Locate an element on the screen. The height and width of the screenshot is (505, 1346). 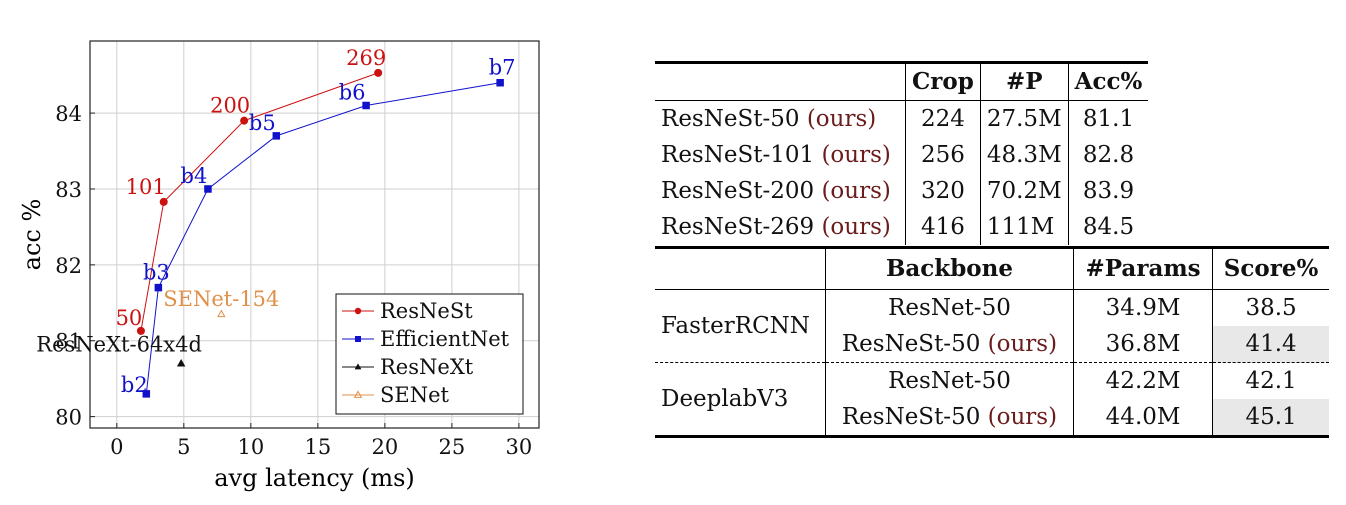
point-label: 50 is located at coordinates (129, 318).